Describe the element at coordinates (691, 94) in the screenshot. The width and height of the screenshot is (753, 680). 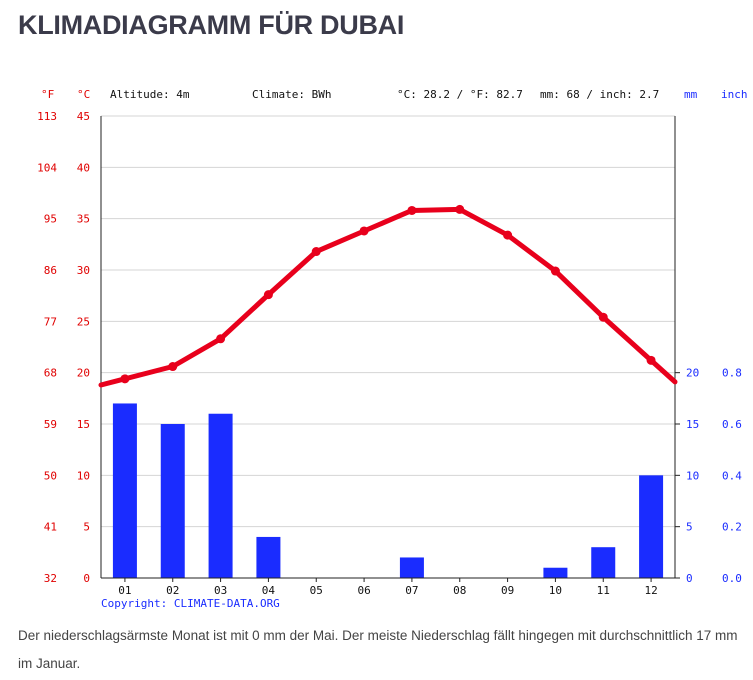
I see `unit-mm: mm` at that location.